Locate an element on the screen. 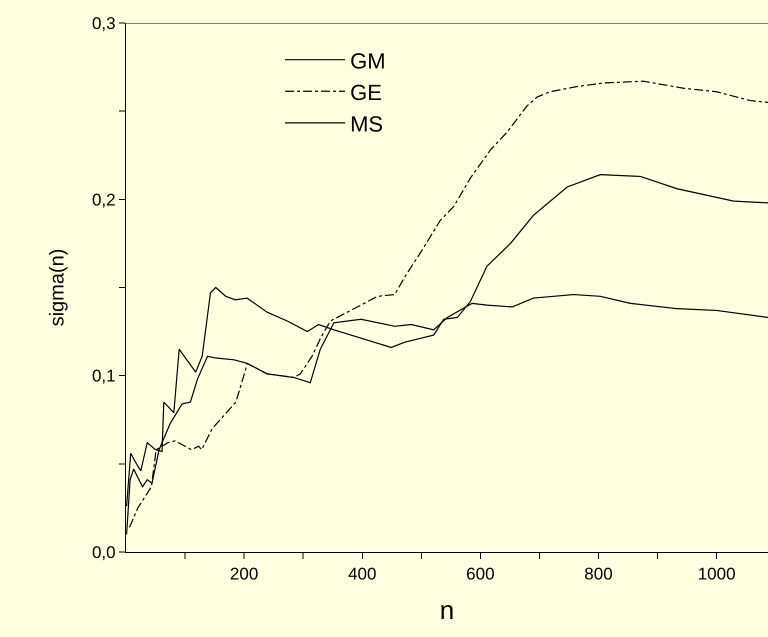 The height and width of the screenshot is (637, 768). x-tick-label: 600 is located at coordinates (480, 574).